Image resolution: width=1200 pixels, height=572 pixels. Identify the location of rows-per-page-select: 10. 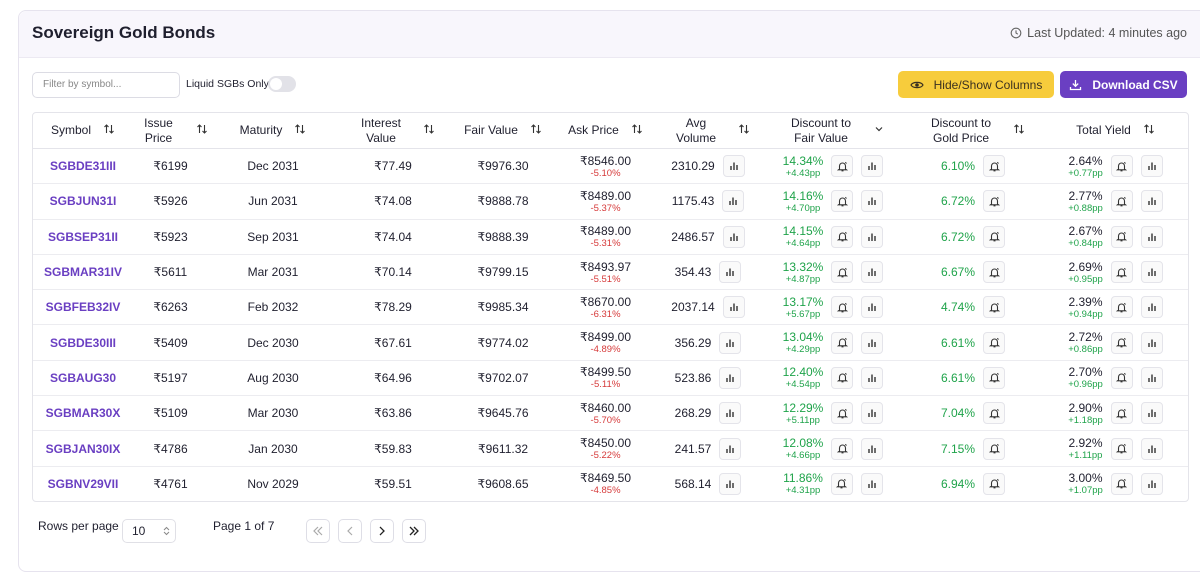
(149, 531).